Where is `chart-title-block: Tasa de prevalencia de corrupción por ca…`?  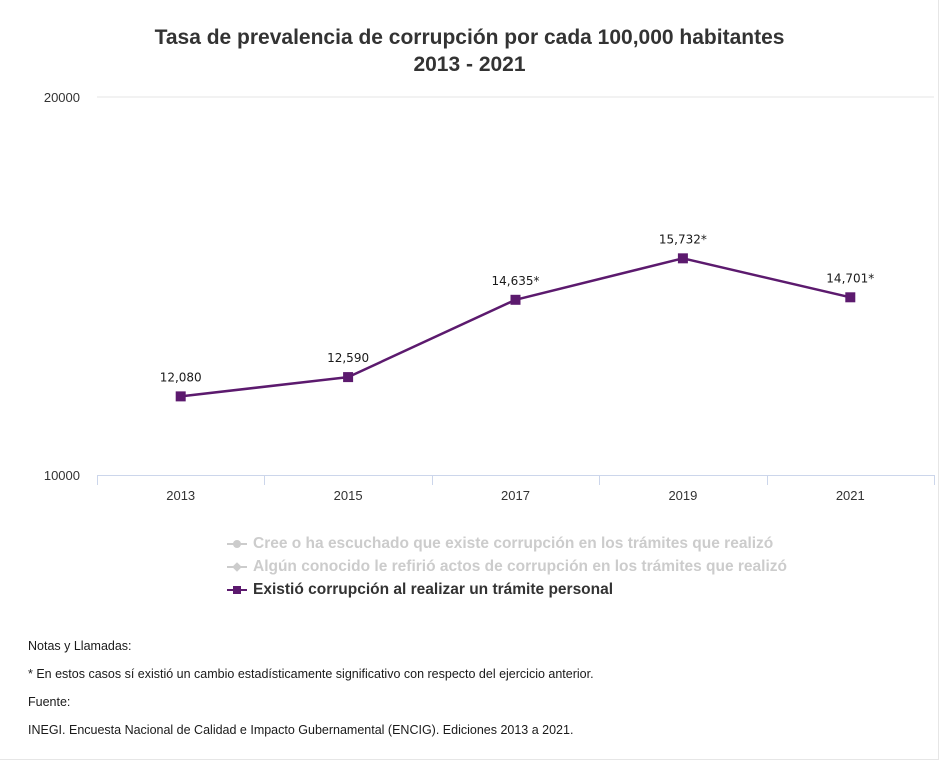 chart-title-block: Tasa de prevalencia de corrupción por ca… is located at coordinates (469, 51).